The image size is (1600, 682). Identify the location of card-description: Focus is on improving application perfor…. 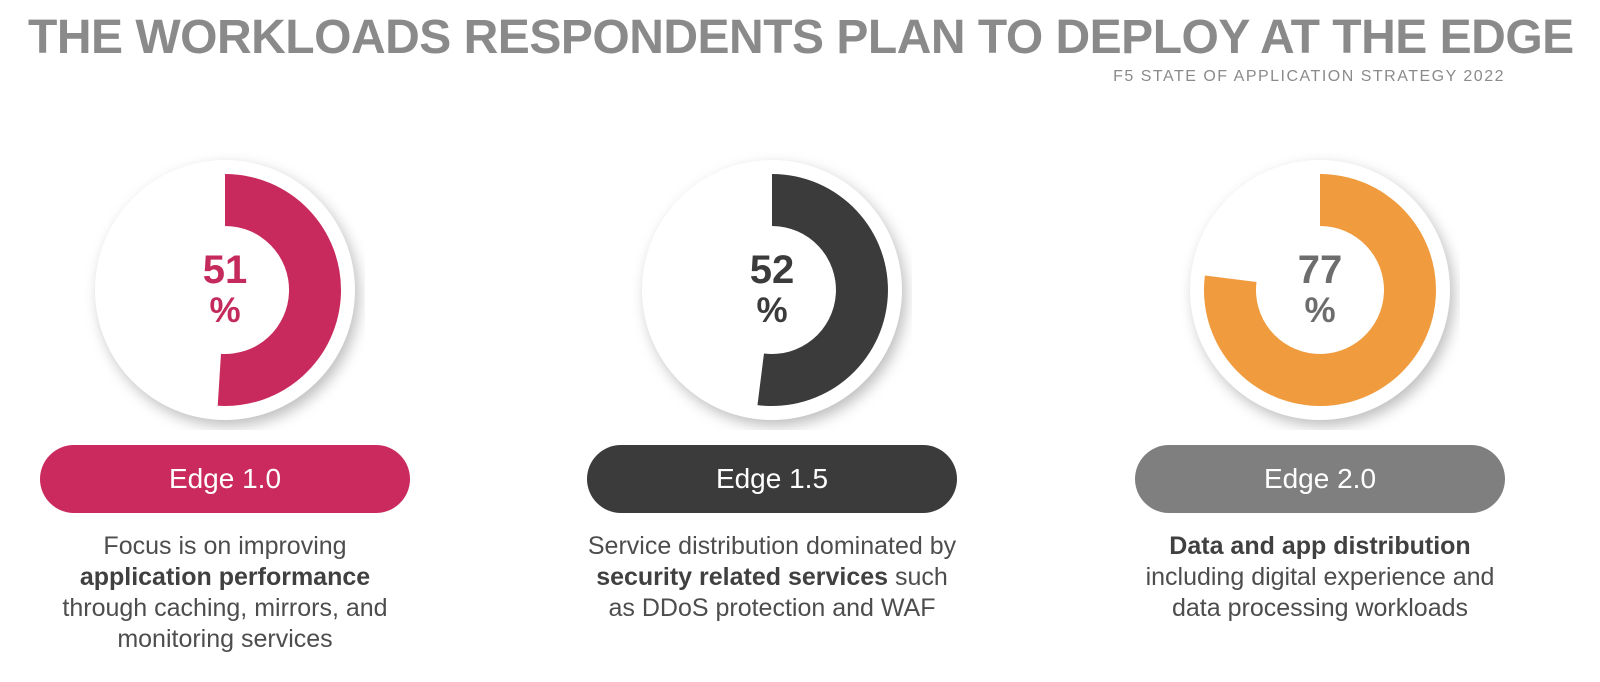
(225, 593).